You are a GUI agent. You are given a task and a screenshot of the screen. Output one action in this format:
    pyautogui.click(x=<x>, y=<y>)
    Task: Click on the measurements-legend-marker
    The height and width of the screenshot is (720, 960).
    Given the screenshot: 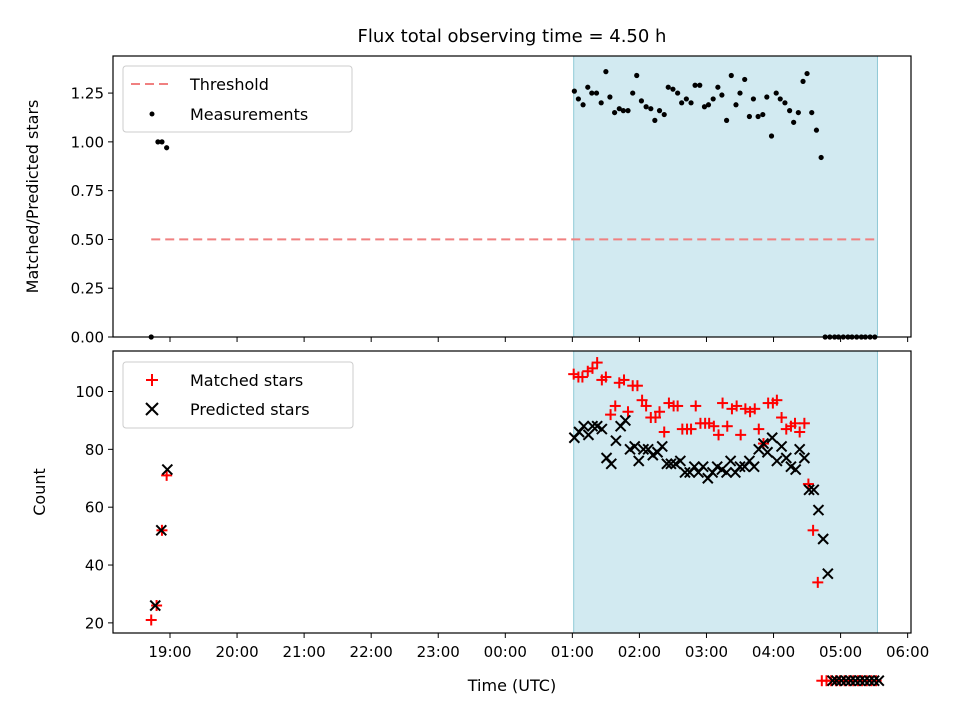 What is the action you would take?
    pyautogui.click(x=152, y=114)
    